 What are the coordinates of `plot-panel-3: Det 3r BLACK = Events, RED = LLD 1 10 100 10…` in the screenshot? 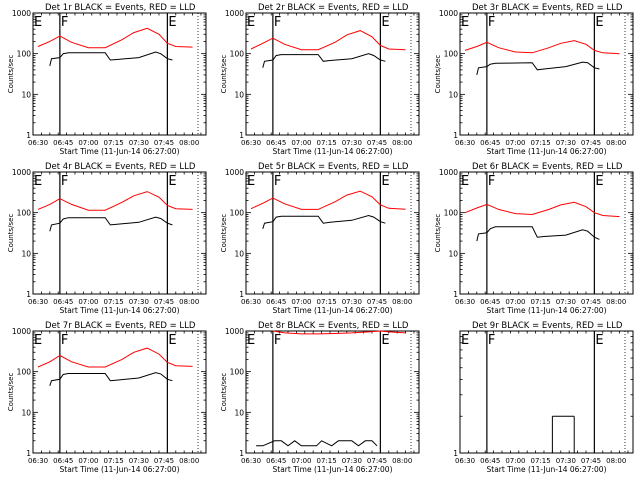 It's located at (534, 79).